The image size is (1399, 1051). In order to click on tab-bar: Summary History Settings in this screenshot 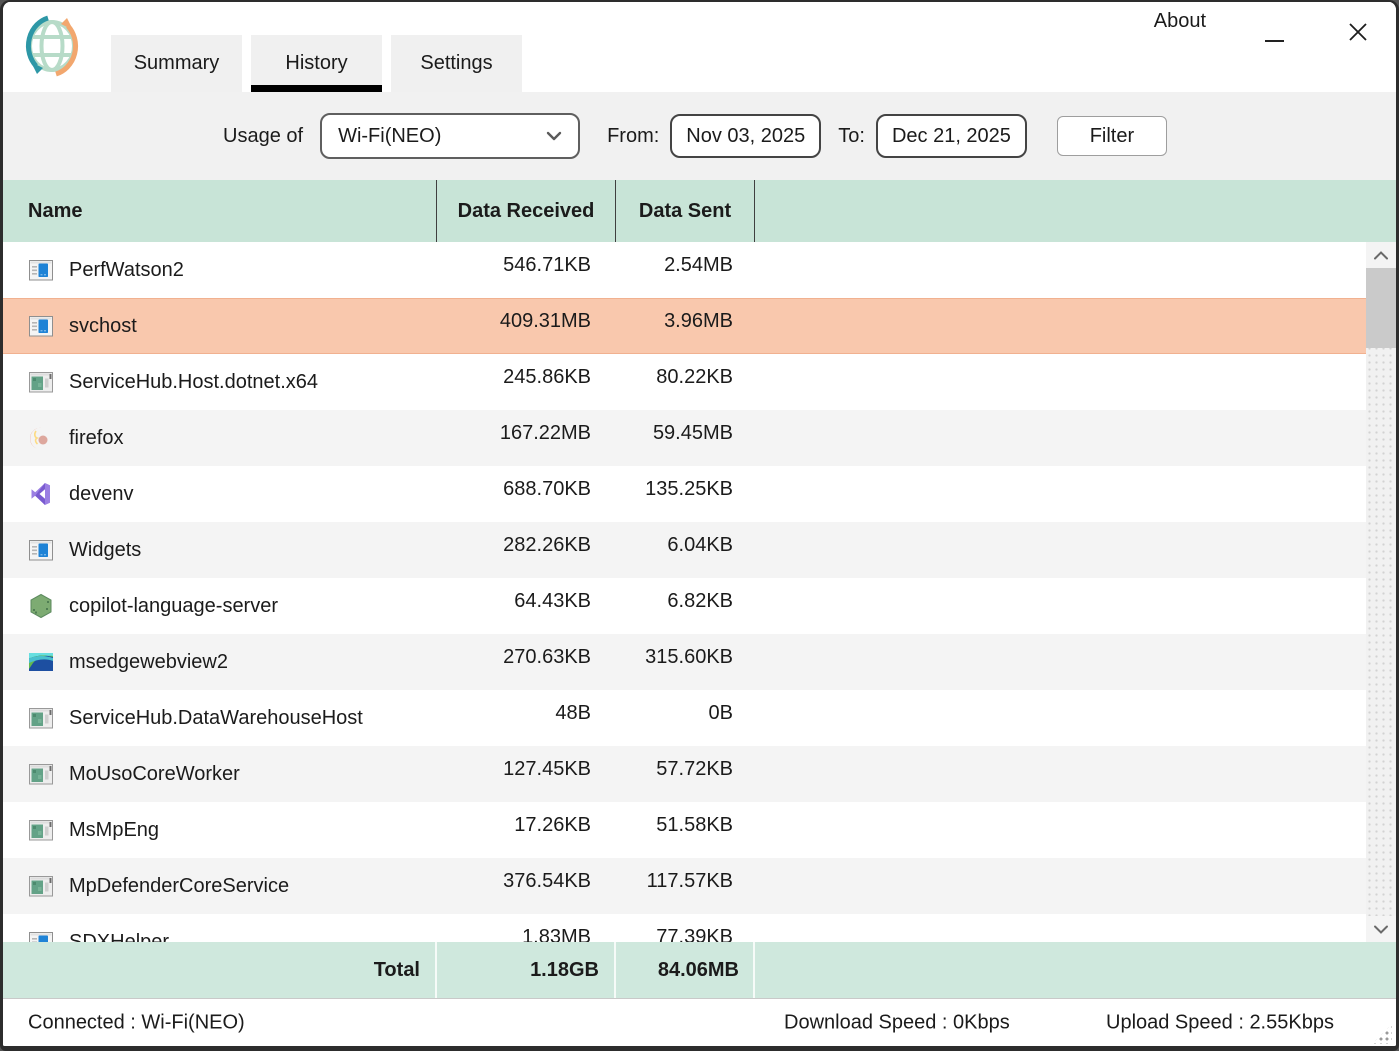, I will do `click(316, 63)`.